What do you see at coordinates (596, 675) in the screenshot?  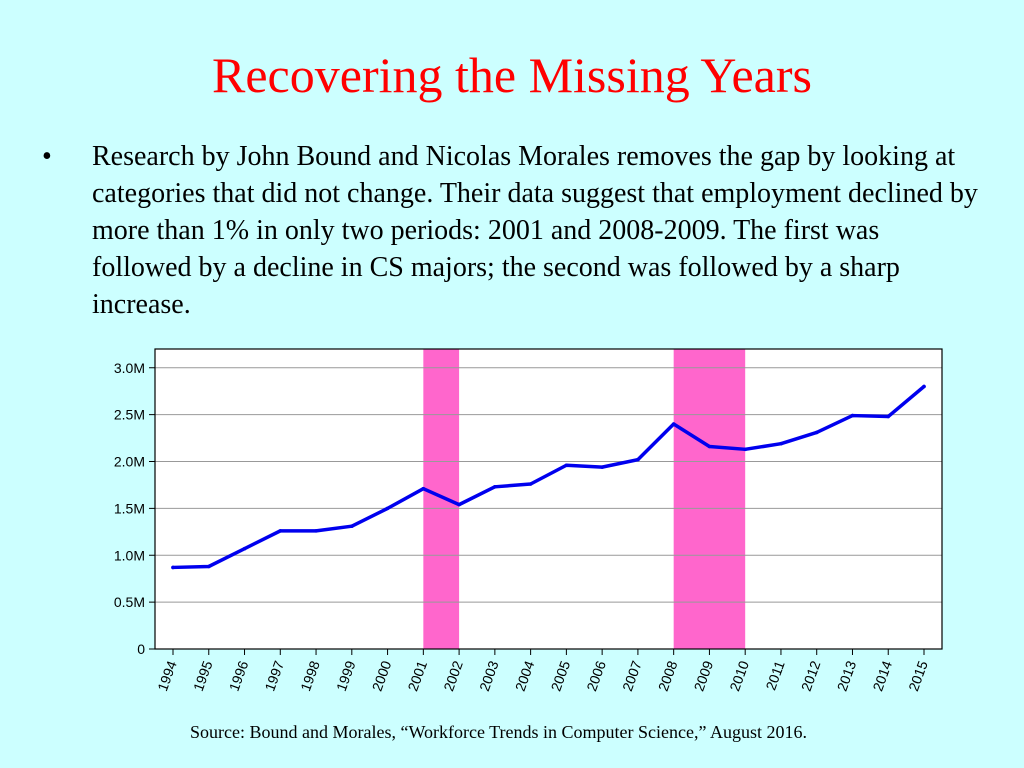 I see `x-tick-label: 2006` at bounding box center [596, 675].